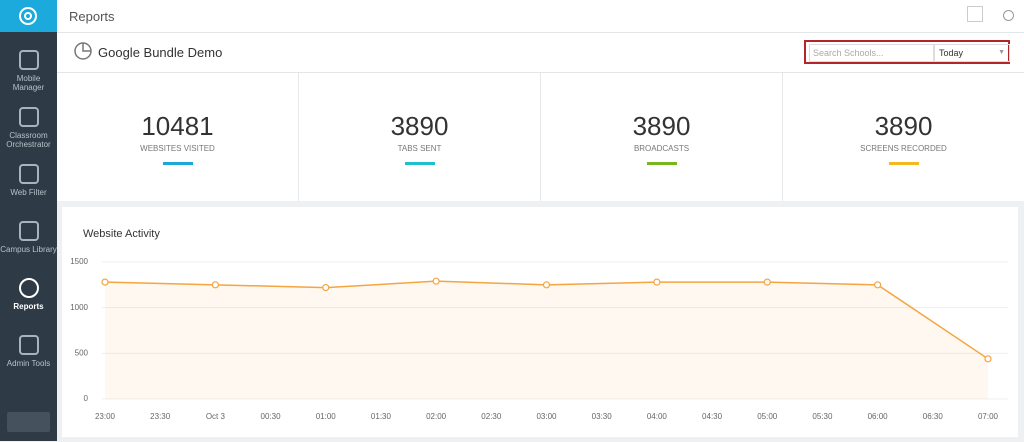 The image size is (1024, 442). I want to click on x-tick-label: 23:00, so click(105, 416).